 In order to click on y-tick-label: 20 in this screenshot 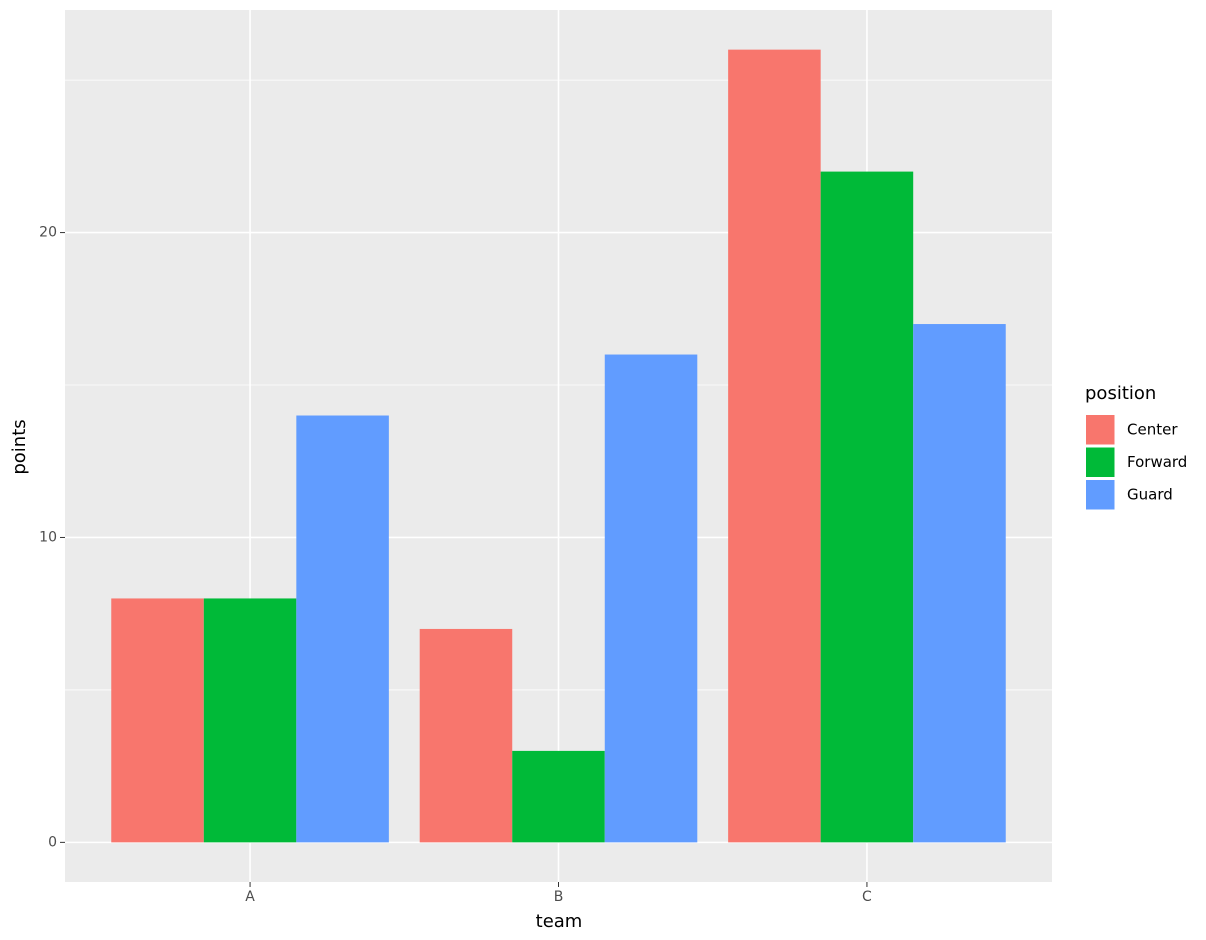, I will do `click(48, 233)`.